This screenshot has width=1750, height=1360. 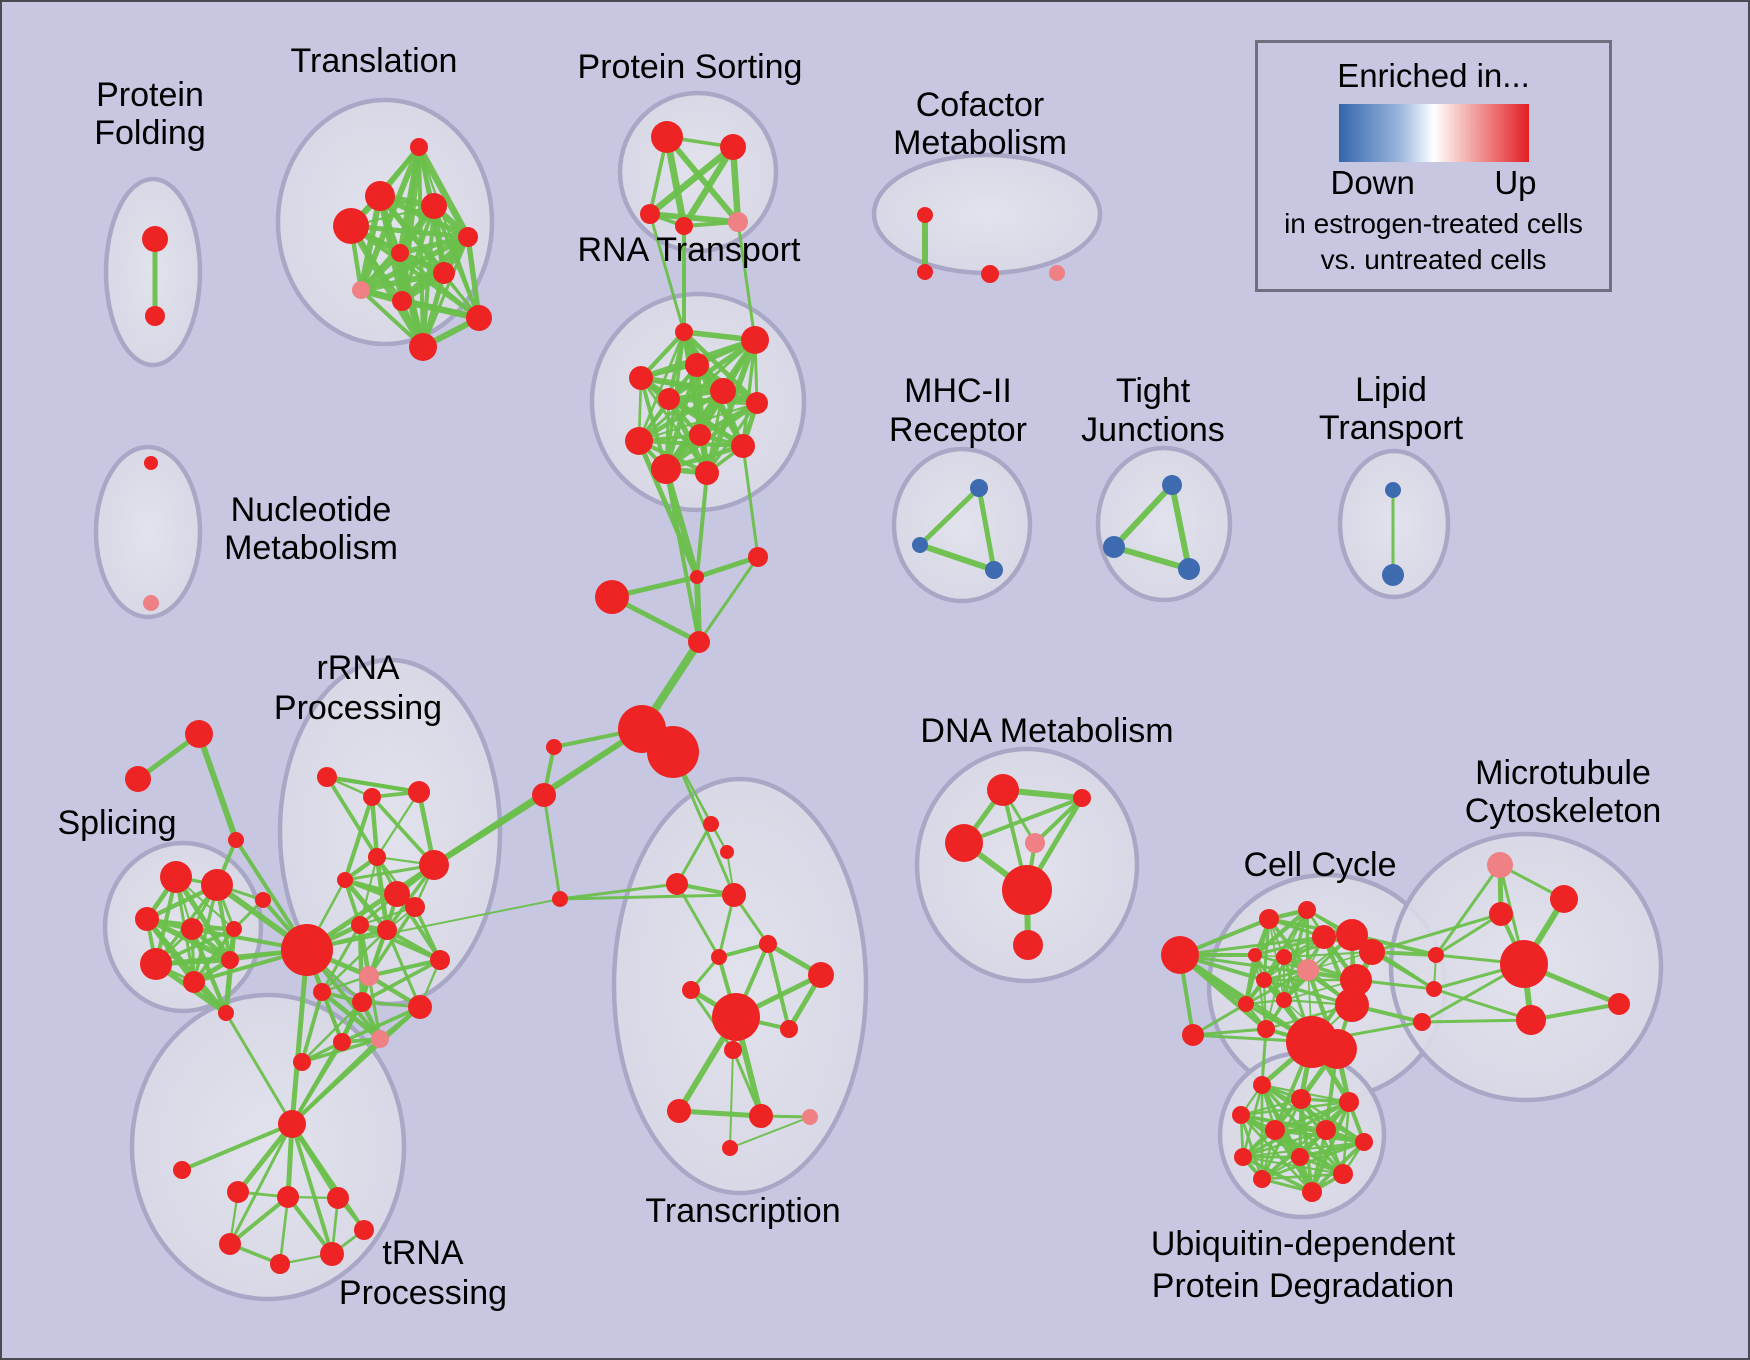 What do you see at coordinates (150, 133) in the screenshot?
I see `cluster-label-protein_folding: Folding` at bounding box center [150, 133].